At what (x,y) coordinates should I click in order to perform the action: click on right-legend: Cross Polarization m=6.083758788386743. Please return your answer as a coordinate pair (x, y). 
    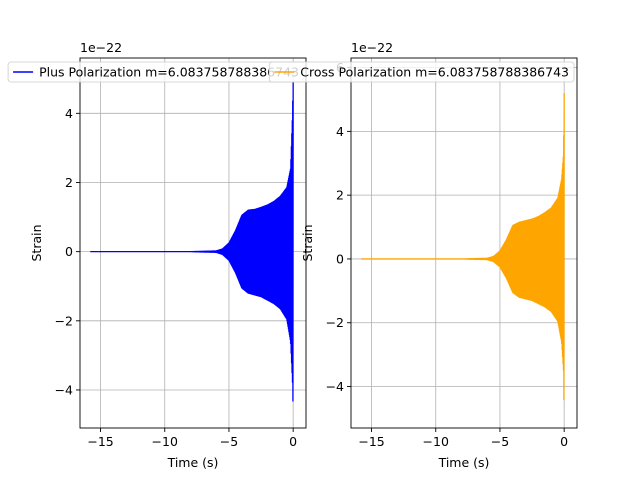
    Looking at the image, I should click on (421, 72).